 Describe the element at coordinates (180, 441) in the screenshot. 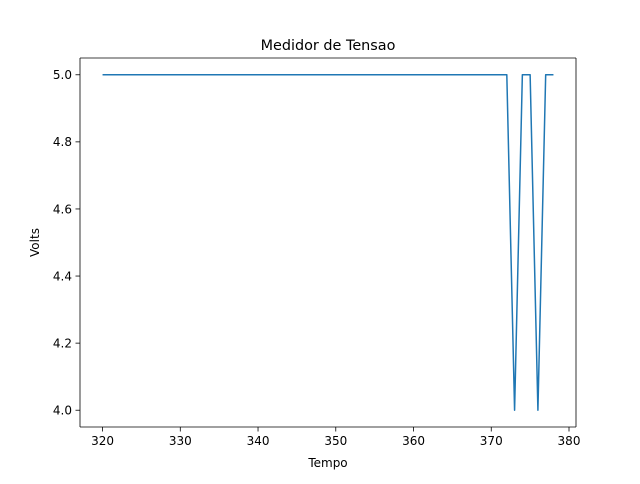

I see `x-tick-label: 330` at that location.